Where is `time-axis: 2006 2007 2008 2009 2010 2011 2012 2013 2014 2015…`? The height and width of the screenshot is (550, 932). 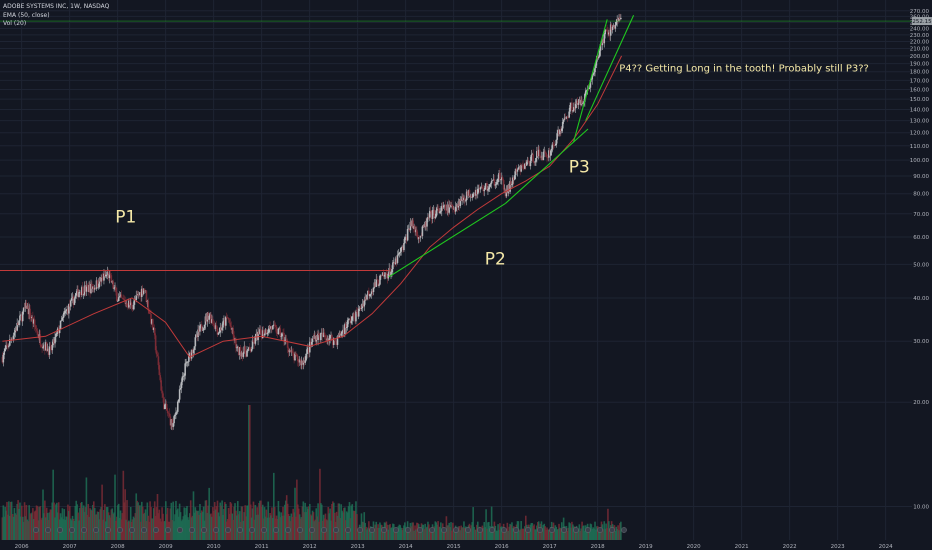 time-axis: 2006 2007 2008 2009 2010 2011 2012 2013 2014 2015… is located at coordinates (454, 547).